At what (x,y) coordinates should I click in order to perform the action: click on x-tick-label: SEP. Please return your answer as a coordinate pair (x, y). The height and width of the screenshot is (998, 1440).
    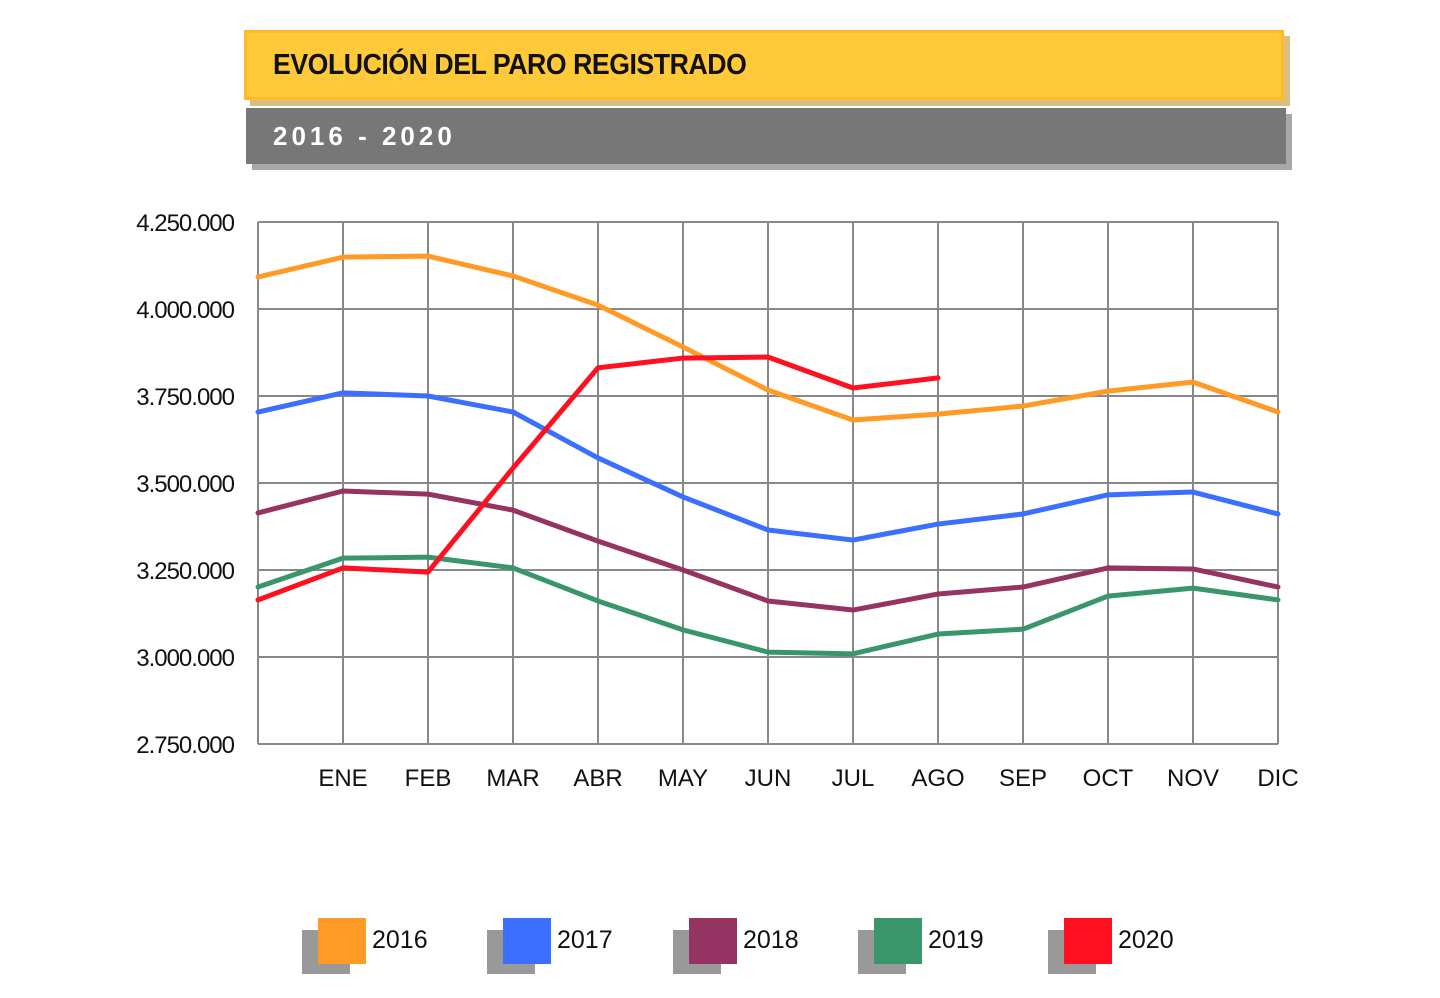
    Looking at the image, I should click on (1023, 778).